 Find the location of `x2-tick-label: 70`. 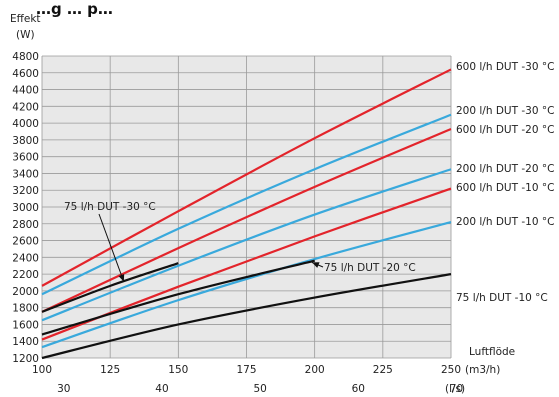

x2-tick-label: 70 is located at coordinates (456, 389).